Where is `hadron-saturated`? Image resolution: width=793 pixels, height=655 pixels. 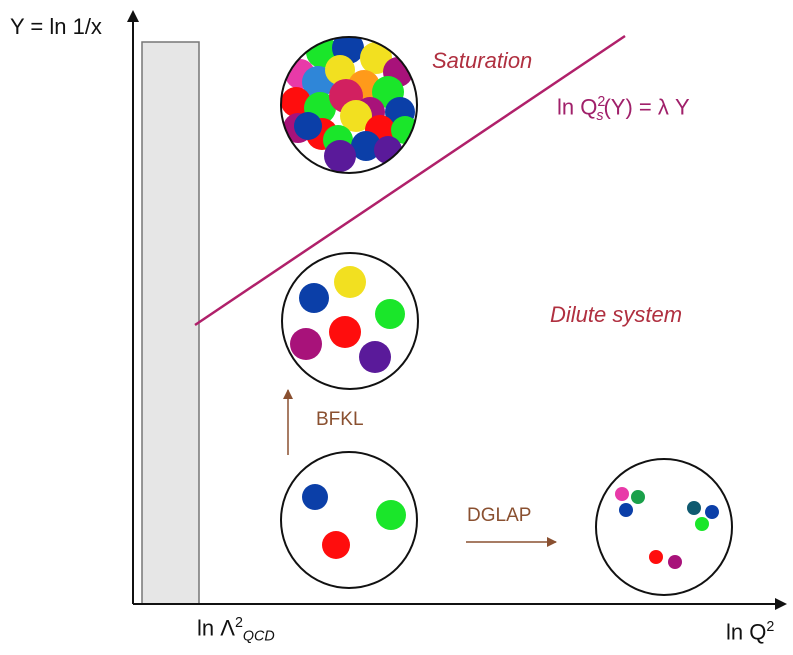
hadron-saturated is located at coordinates (349, 105).